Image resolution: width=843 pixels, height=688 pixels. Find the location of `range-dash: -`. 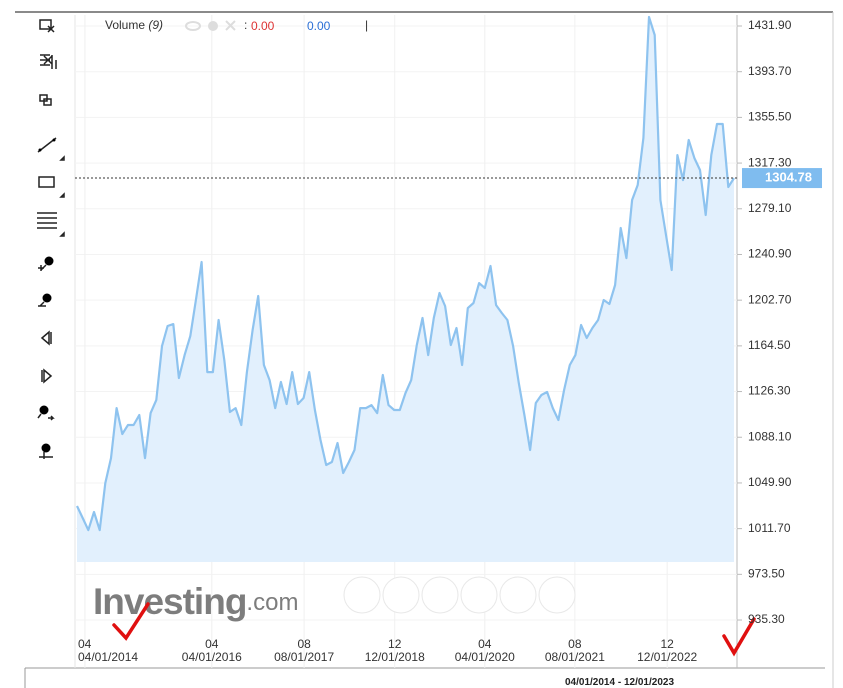

range-dash: - is located at coordinates (619, 682).